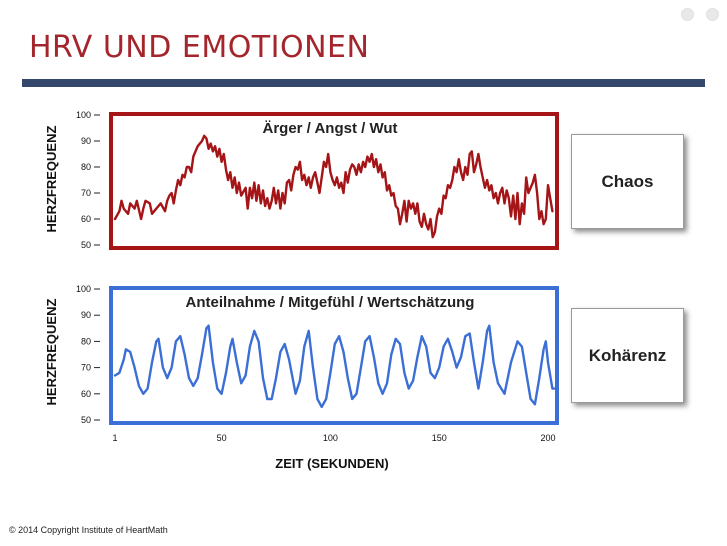  What do you see at coordinates (86, 341) in the screenshot?
I see `coherence-y-tick-label: 80` at bounding box center [86, 341].